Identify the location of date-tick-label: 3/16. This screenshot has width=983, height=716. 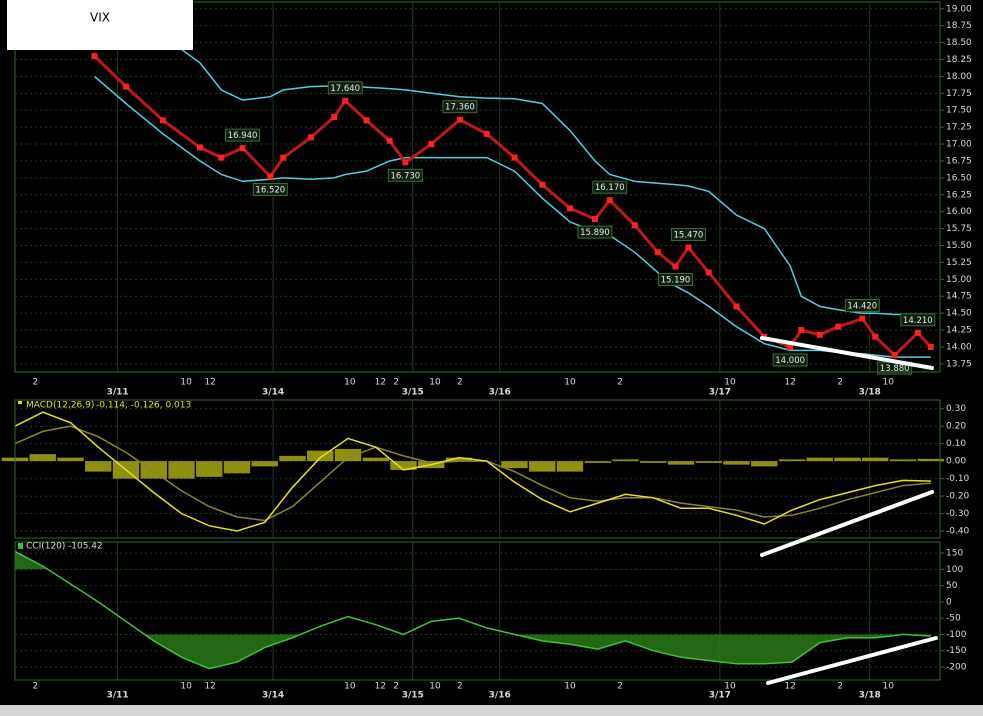
(500, 696).